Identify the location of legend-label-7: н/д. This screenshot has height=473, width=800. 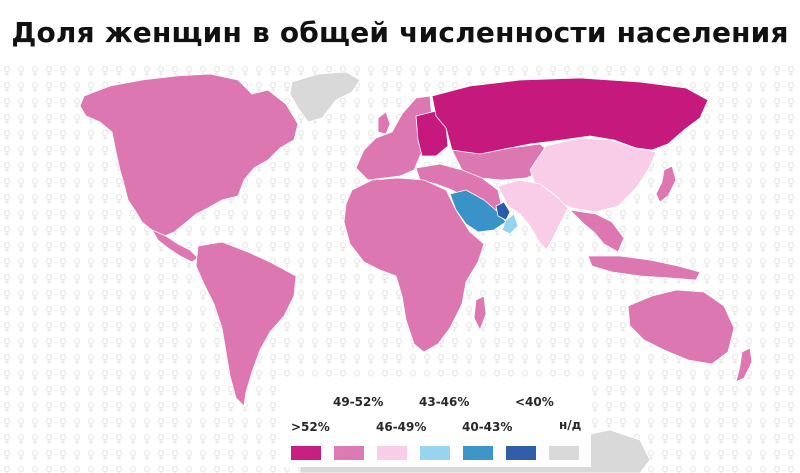
(570, 425).